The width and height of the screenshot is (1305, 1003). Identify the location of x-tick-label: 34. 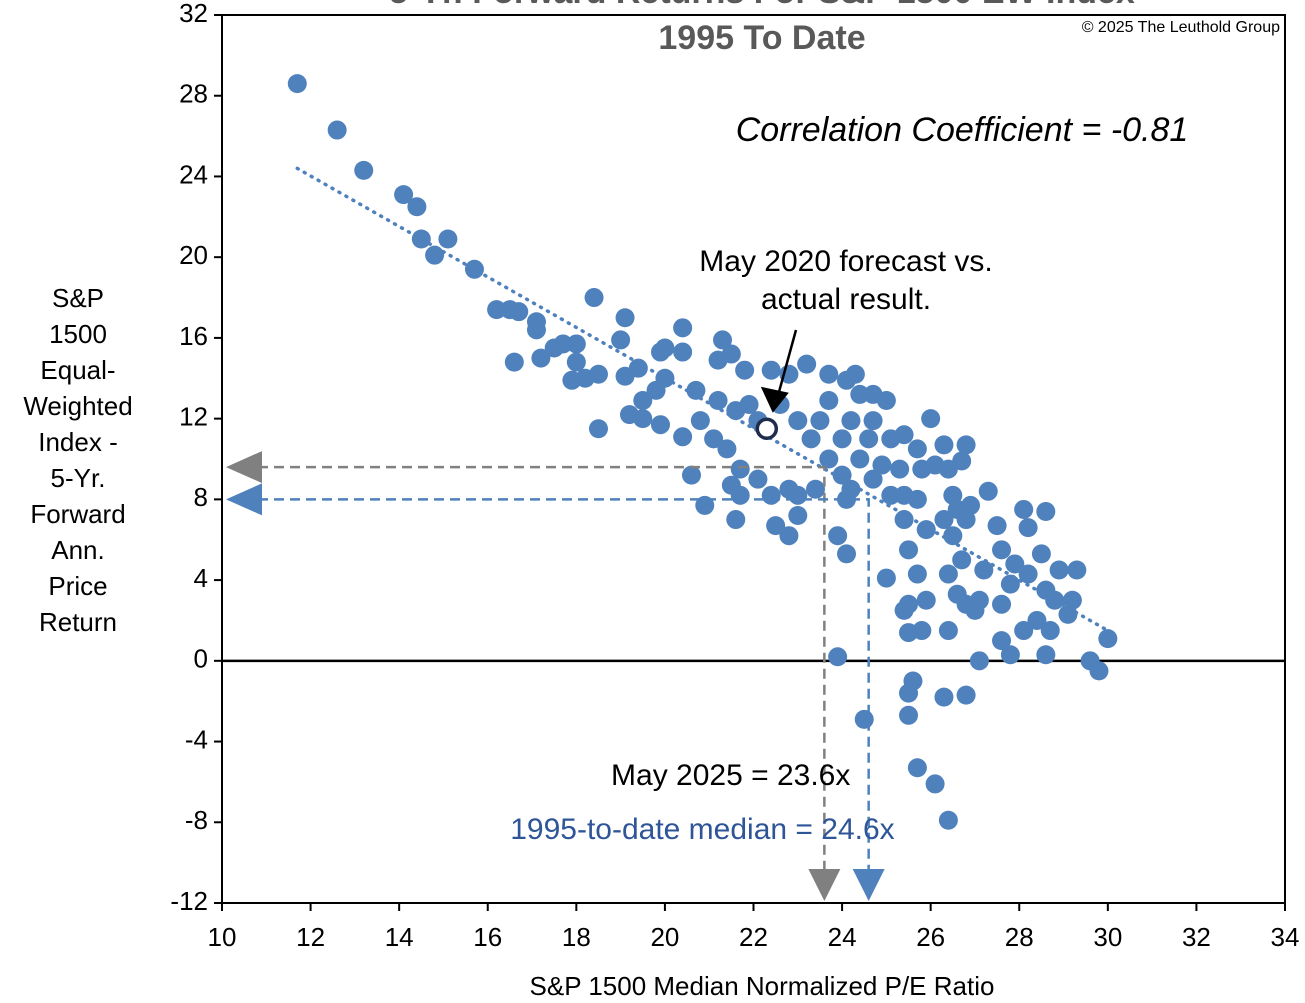
(1285, 937).